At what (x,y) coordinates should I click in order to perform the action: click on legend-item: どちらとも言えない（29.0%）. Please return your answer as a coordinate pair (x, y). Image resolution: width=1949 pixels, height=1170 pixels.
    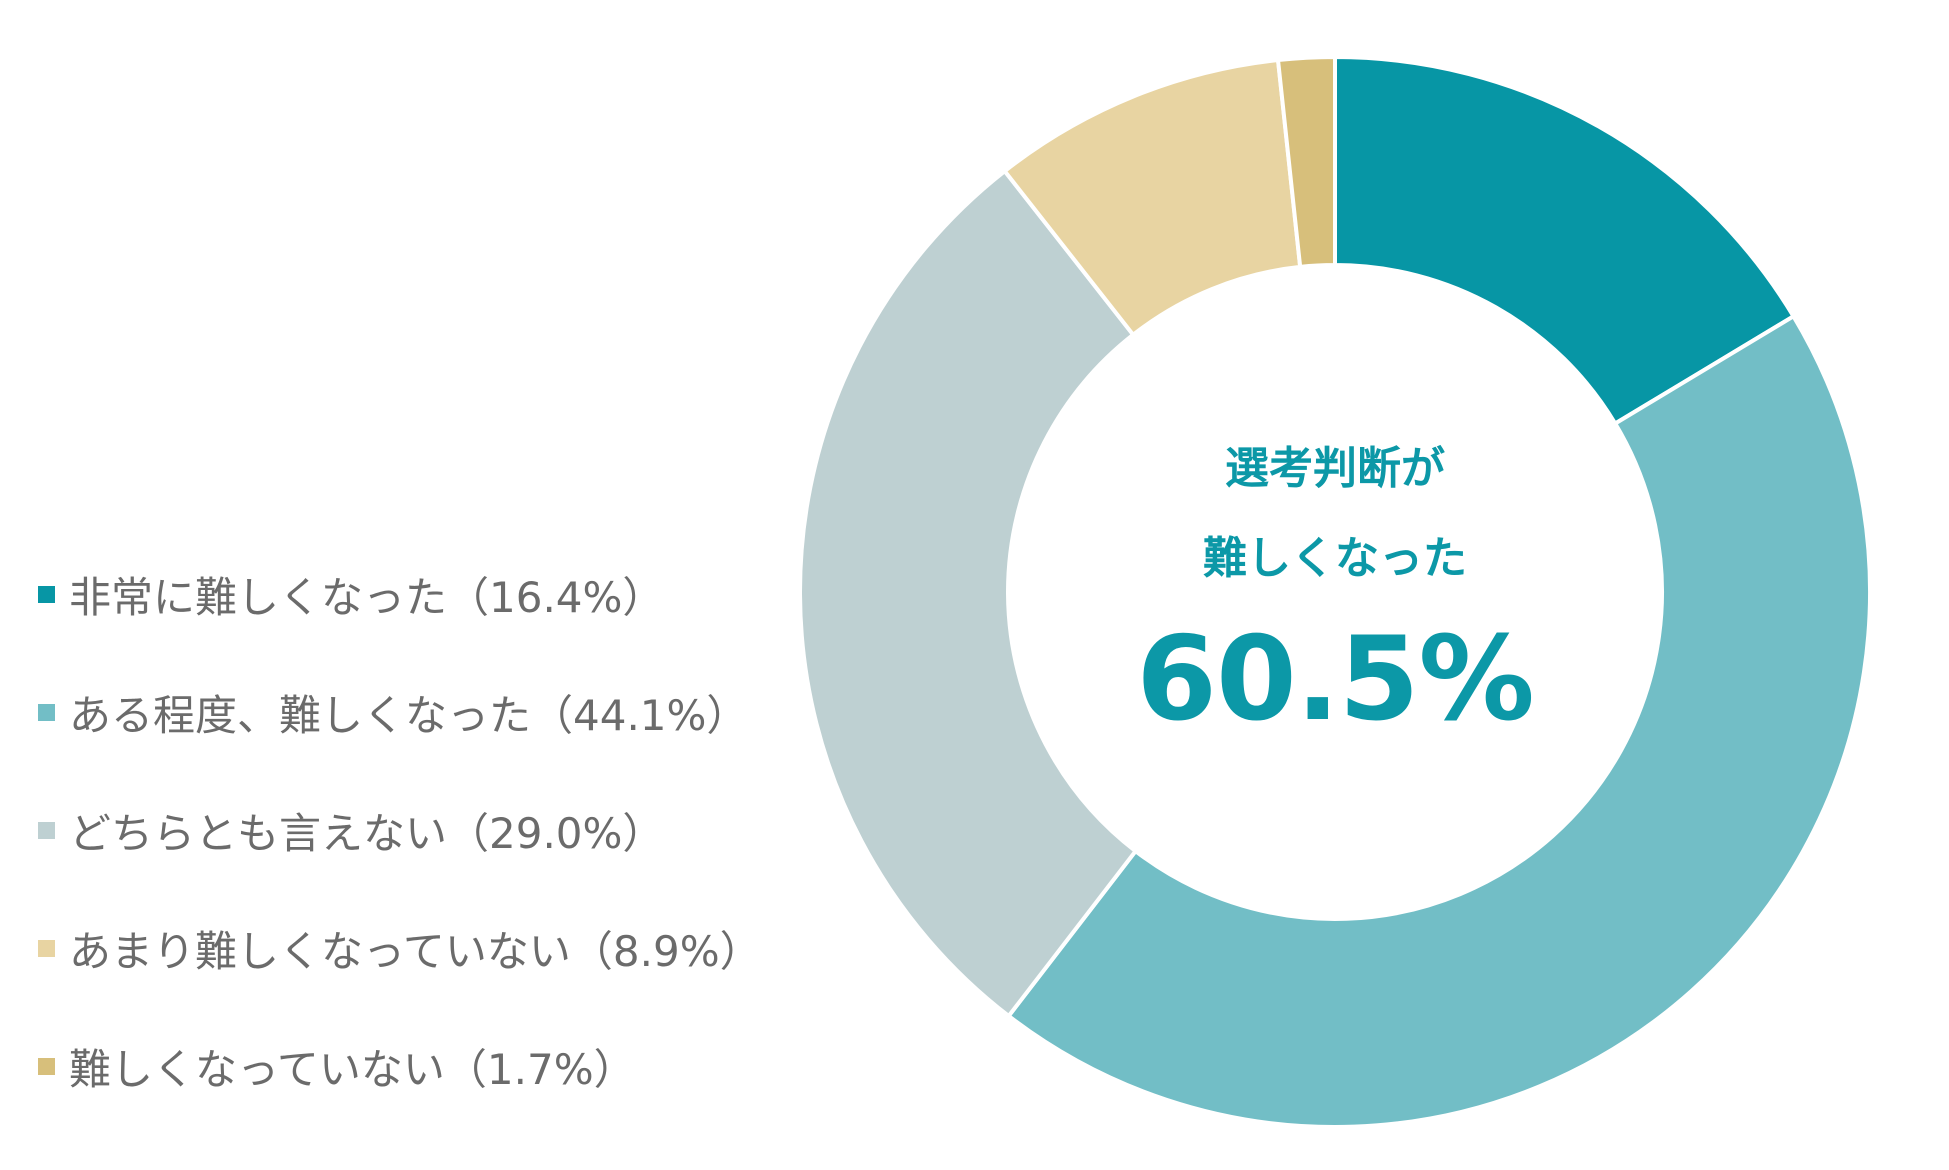
    Looking at the image, I should click on (418, 830).